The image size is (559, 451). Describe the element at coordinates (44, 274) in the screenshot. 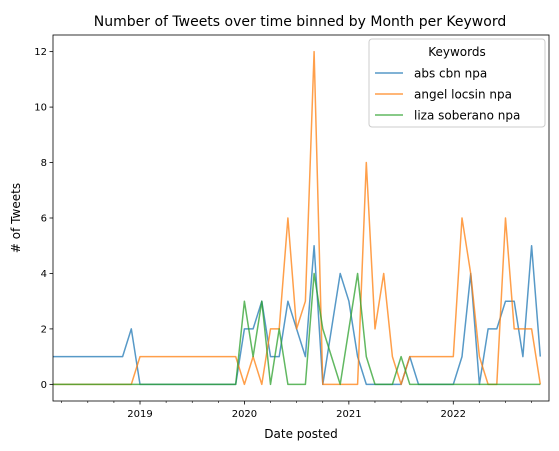

I see `y-tick-label: 4` at that location.